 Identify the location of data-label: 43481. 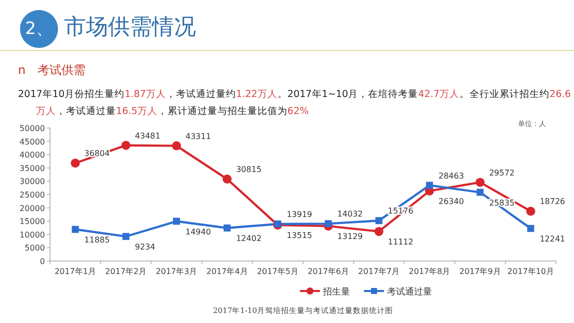
(147, 135).